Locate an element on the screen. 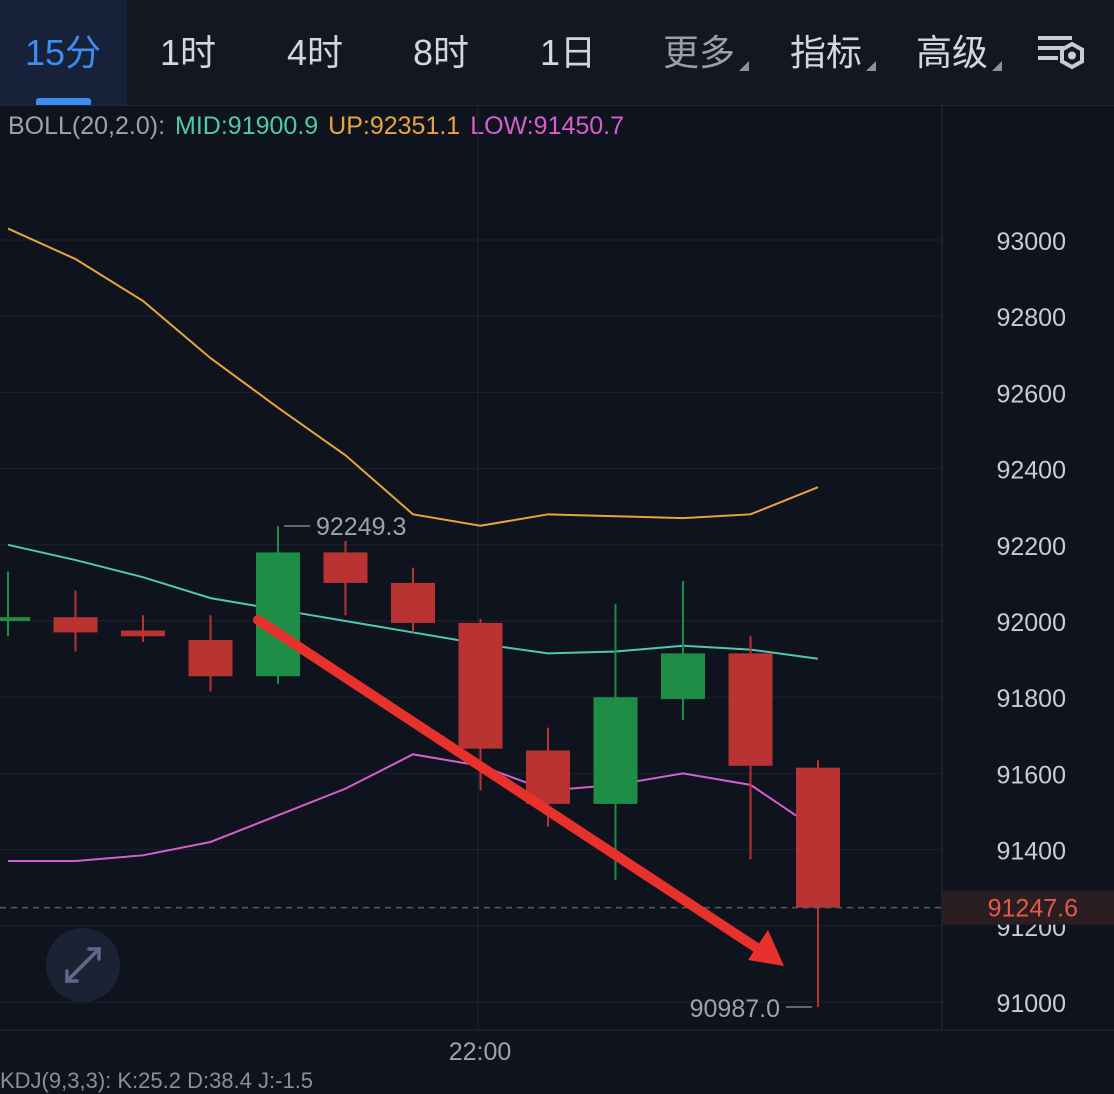 The width and height of the screenshot is (1114, 1094). y-tick-label: 92600 is located at coordinates (1031, 394).